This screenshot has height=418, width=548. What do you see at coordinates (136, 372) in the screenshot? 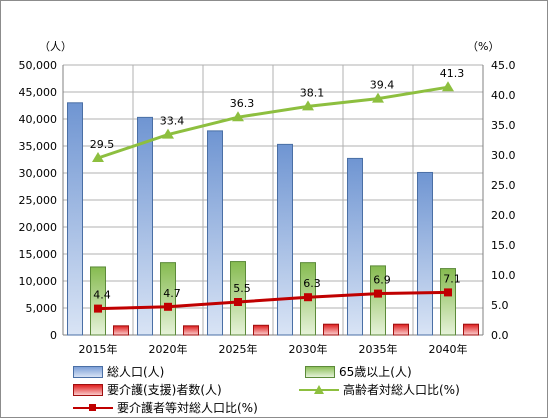
I see `legend-label-total-population: 総人口(人)` at bounding box center [136, 372].